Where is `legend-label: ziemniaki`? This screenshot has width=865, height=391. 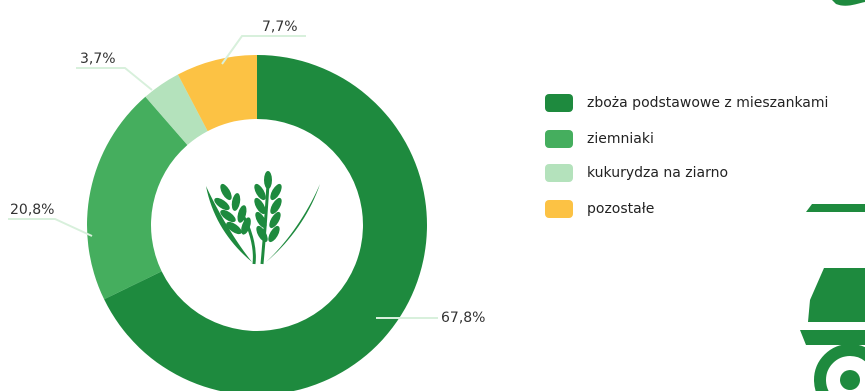
legend-label: ziemniaki is located at coordinates (620, 139).